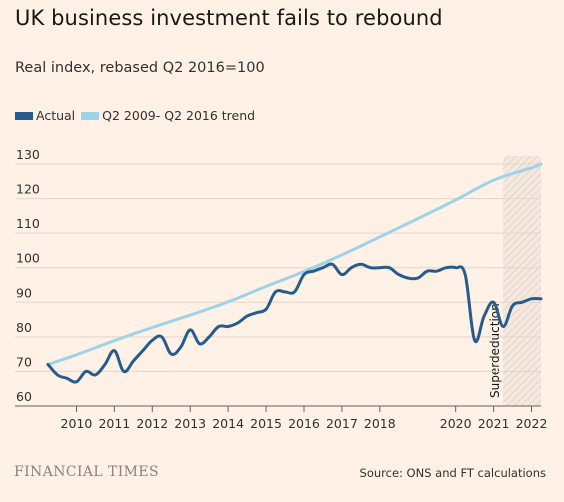 Image resolution: width=564 pixels, height=502 pixels. What do you see at coordinates (90, 115) in the screenshot?
I see `legend-swatch-trend` at bounding box center [90, 115].